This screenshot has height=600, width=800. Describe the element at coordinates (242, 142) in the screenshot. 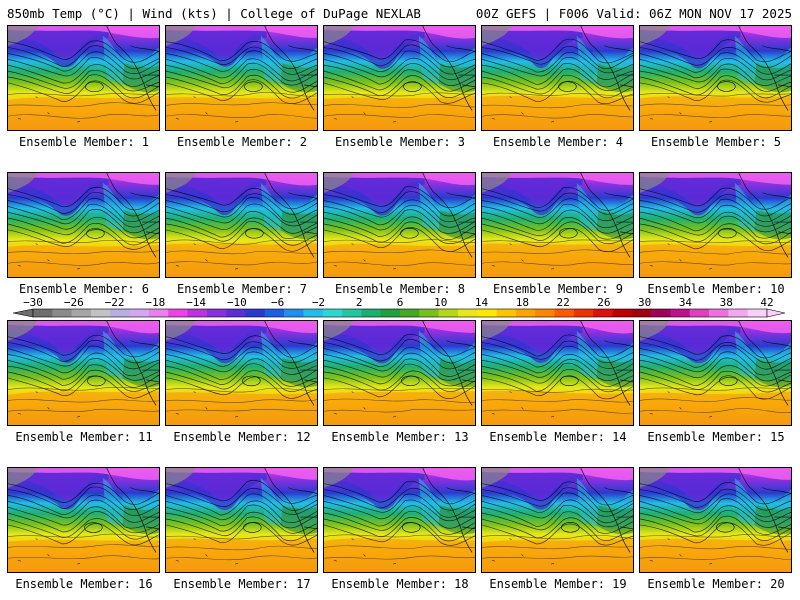

I see `ensemble-member-label: Ensemble Member: 2` at that location.